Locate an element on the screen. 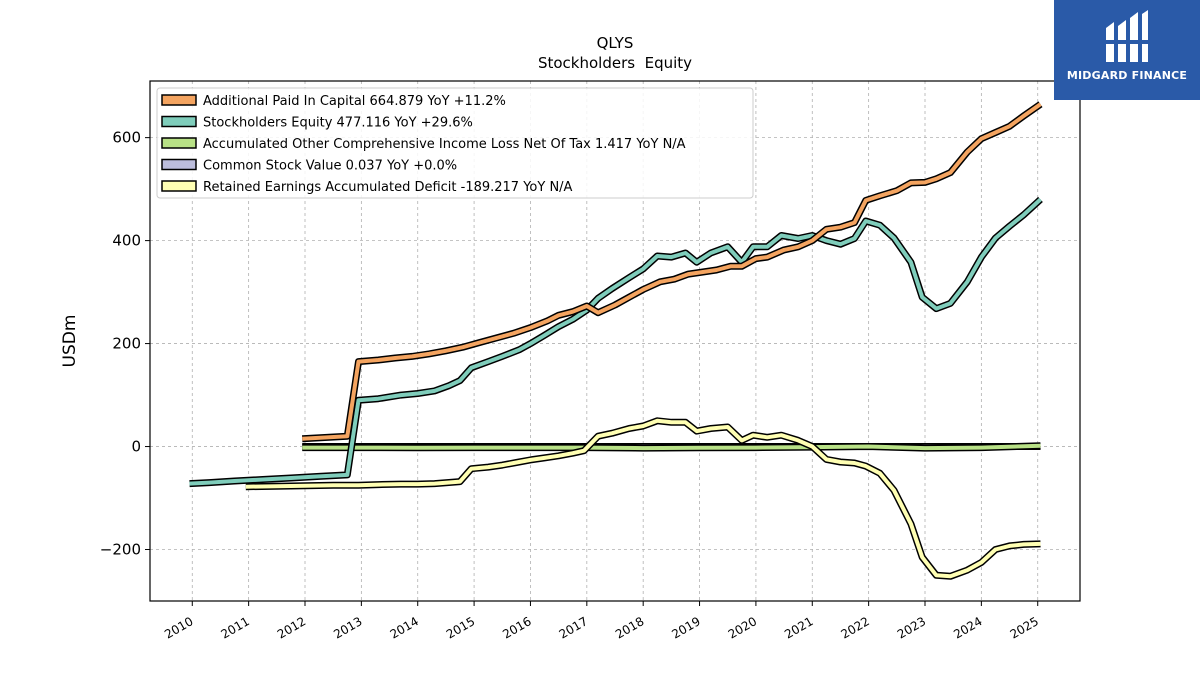 This screenshot has width=1200, height=675. x-tick-label: 2016 is located at coordinates (516, 627).